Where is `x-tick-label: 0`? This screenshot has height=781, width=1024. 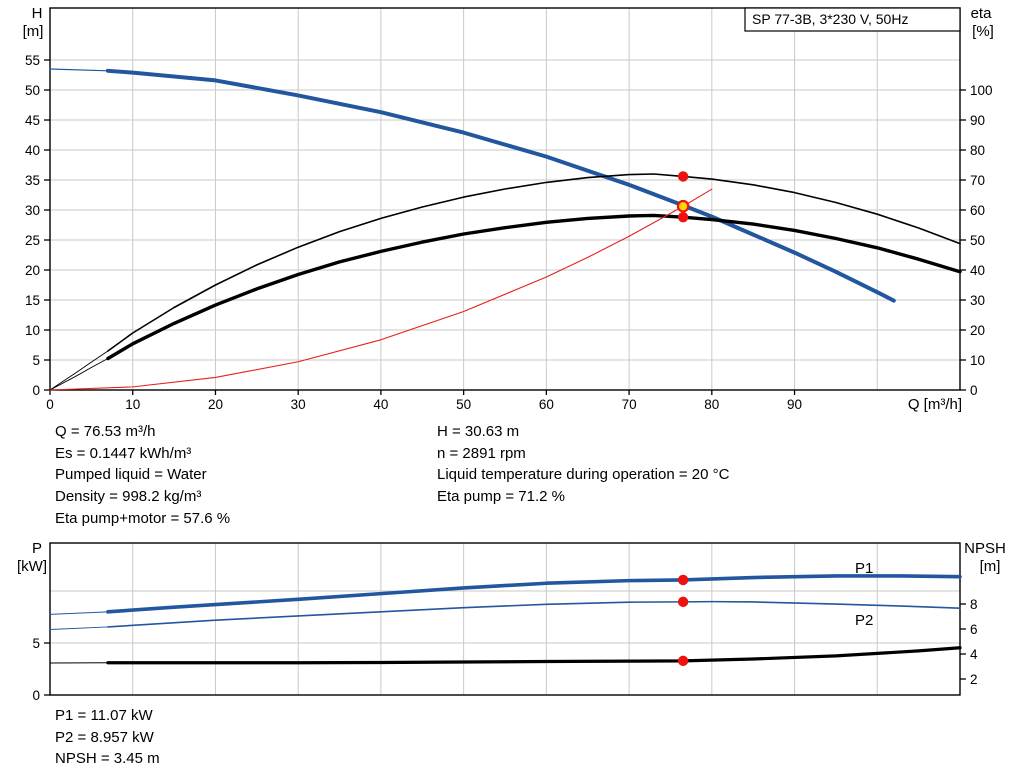
x-tick-label: 0 is located at coordinates (50, 404).